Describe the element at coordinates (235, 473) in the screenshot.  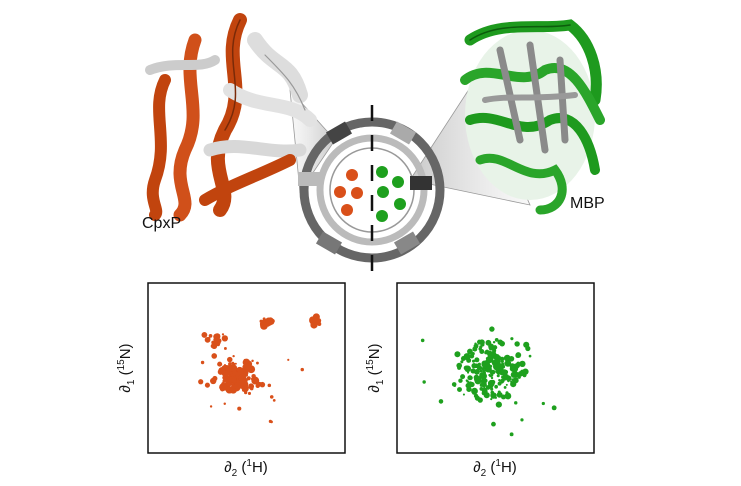
I see `axis-label-part: 2` at that location.